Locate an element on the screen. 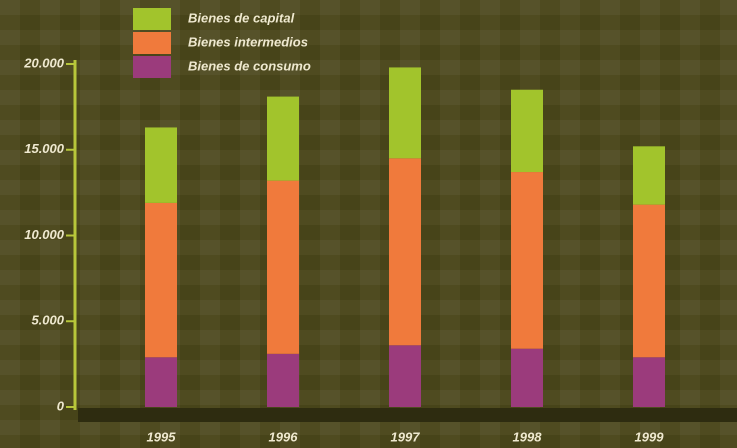 The width and height of the screenshot is (737, 448). legend-label: Bienes de consumo is located at coordinates (249, 65).